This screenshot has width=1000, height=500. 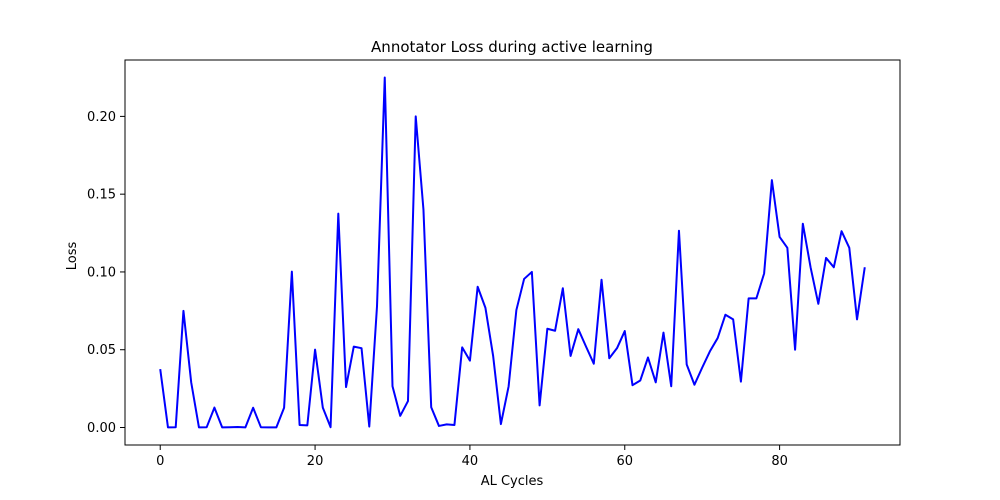 What do you see at coordinates (779, 461) in the screenshot?
I see `x-tick-label: 80` at bounding box center [779, 461].